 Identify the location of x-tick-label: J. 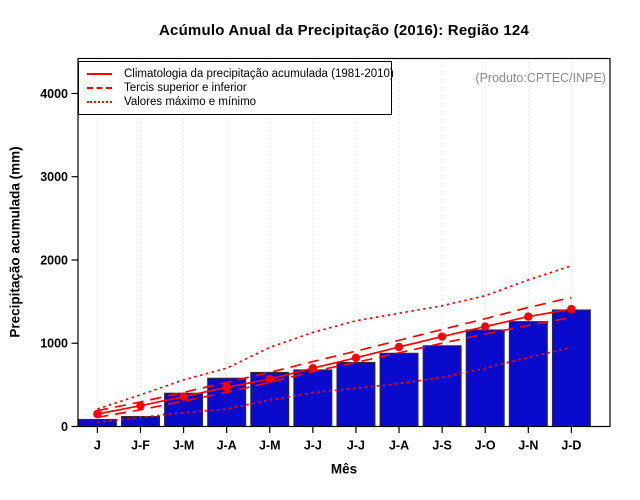
(97, 446).